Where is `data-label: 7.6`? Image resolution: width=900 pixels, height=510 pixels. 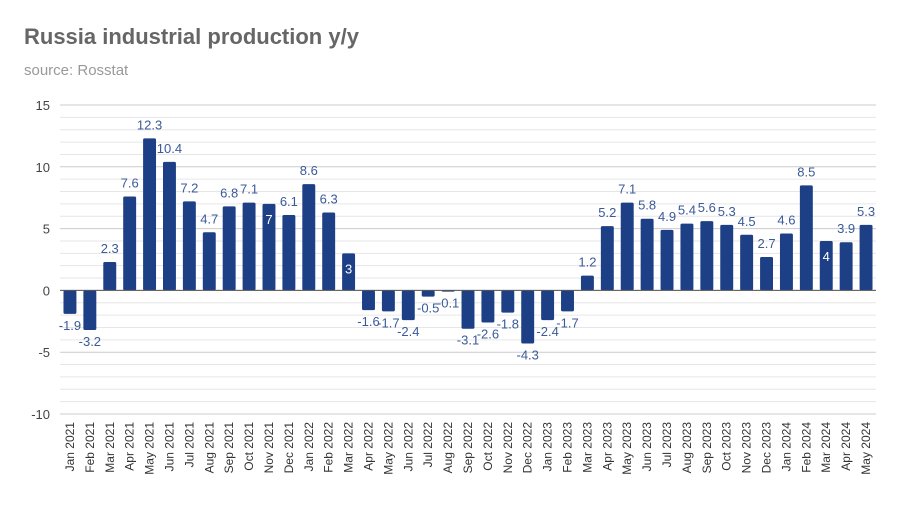 data-label: 7.6 is located at coordinates (130, 182).